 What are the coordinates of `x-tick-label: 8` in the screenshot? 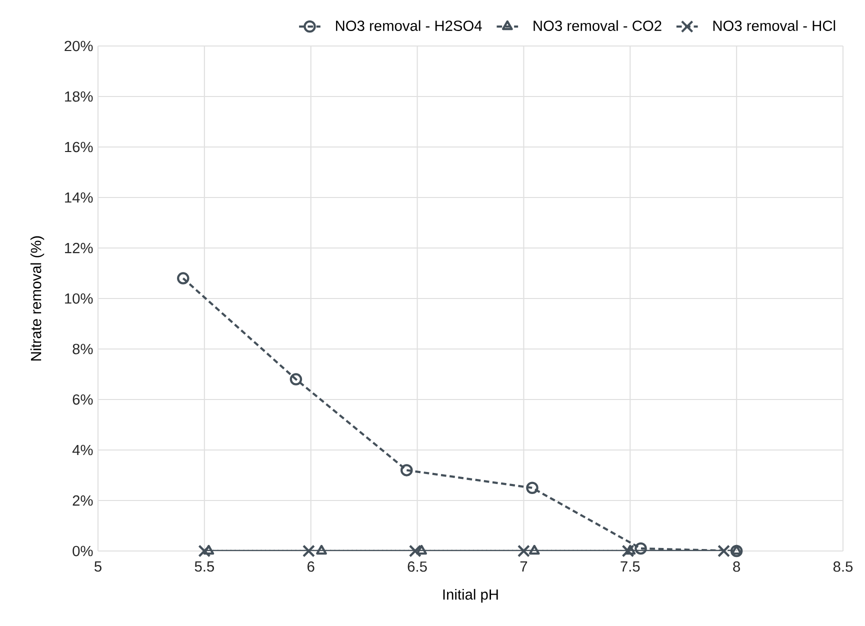 It's located at (736, 566).